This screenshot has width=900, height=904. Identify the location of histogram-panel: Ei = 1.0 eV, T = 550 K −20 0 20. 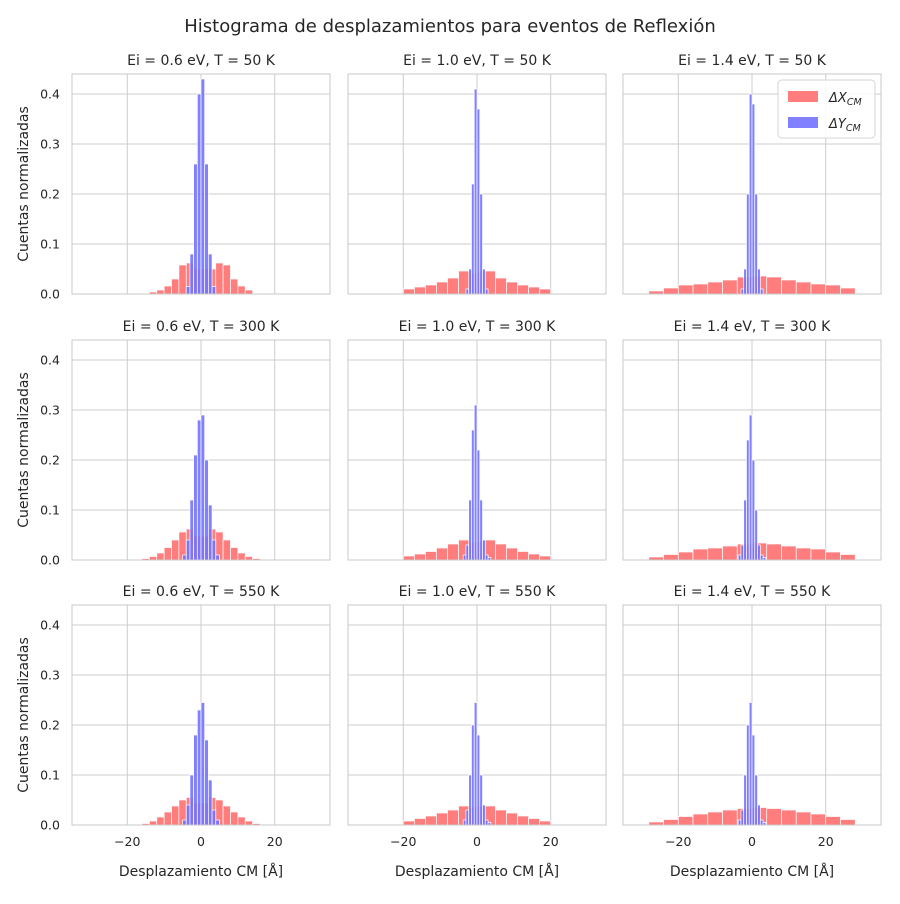
(477, 716).